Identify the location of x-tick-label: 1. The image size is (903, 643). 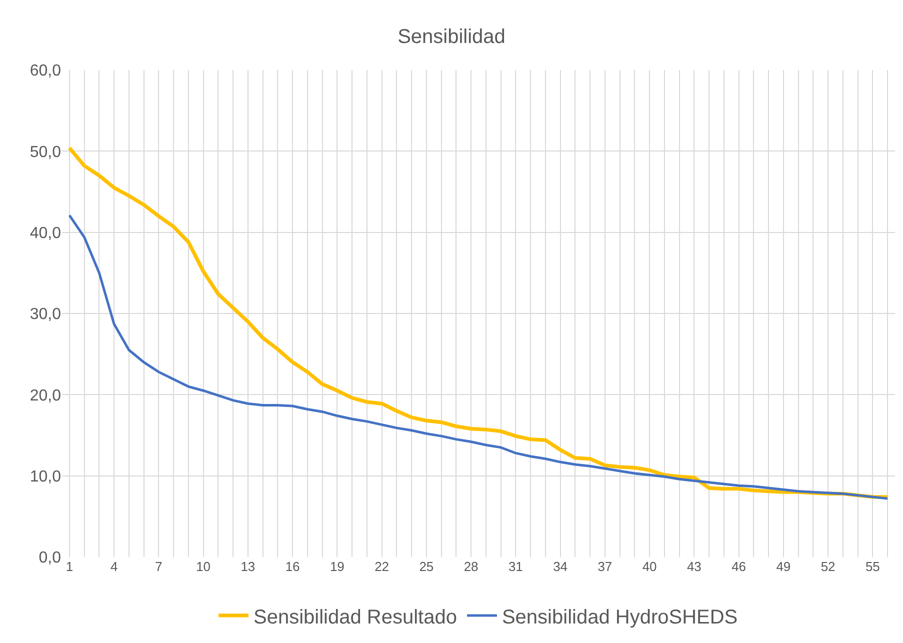
(70, 566).